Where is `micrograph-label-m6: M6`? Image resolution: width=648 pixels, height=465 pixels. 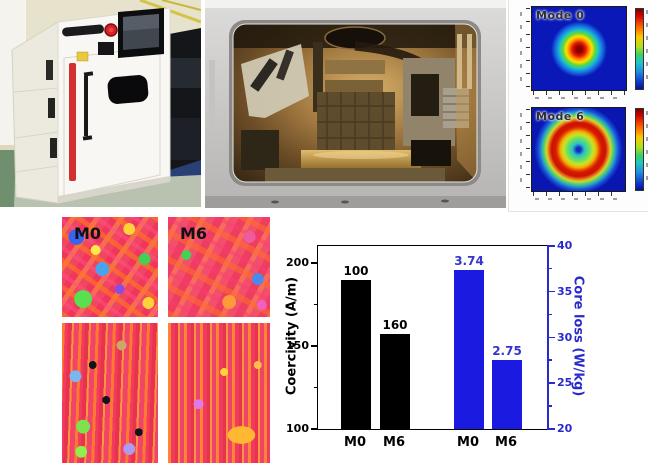 micrograph-label-m6: M6 is located at coordinates (194, 233).